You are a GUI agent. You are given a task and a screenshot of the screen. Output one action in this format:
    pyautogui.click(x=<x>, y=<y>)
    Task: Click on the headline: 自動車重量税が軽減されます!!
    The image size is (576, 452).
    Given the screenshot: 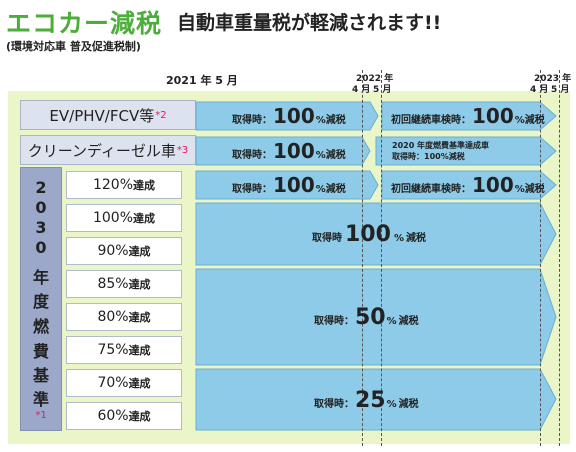 What is the action you would take?
    pyautogui.click(x=309, y=23)
    